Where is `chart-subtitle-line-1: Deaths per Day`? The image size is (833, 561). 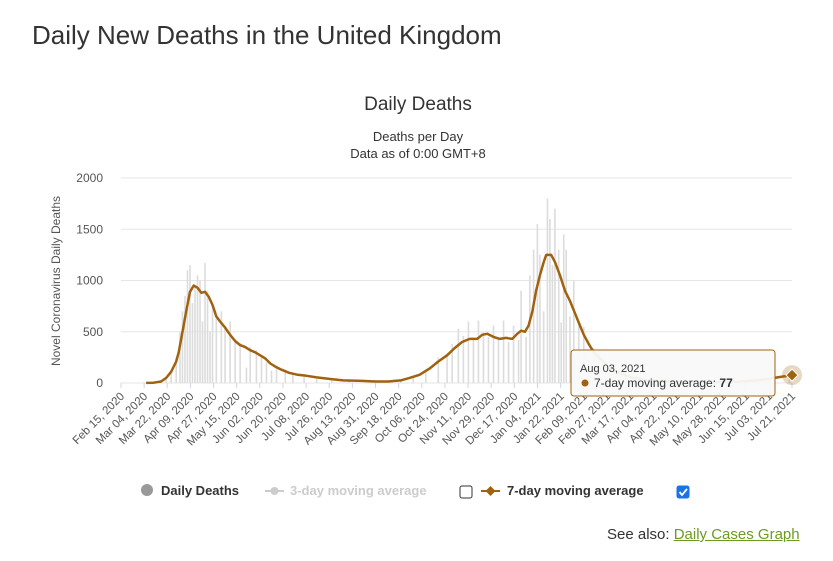 chart-subtitle-line-1: Deaths per Day is located at coordinates (418, 136).